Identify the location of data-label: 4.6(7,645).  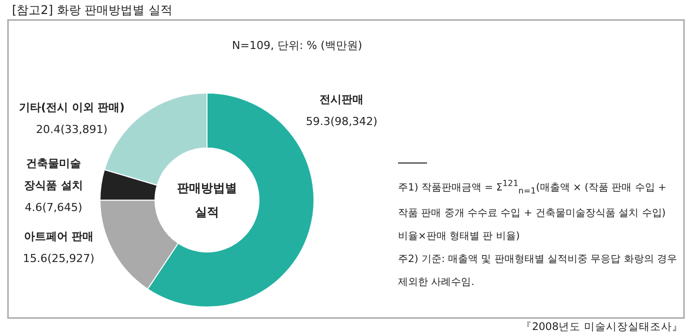
(54, 208).